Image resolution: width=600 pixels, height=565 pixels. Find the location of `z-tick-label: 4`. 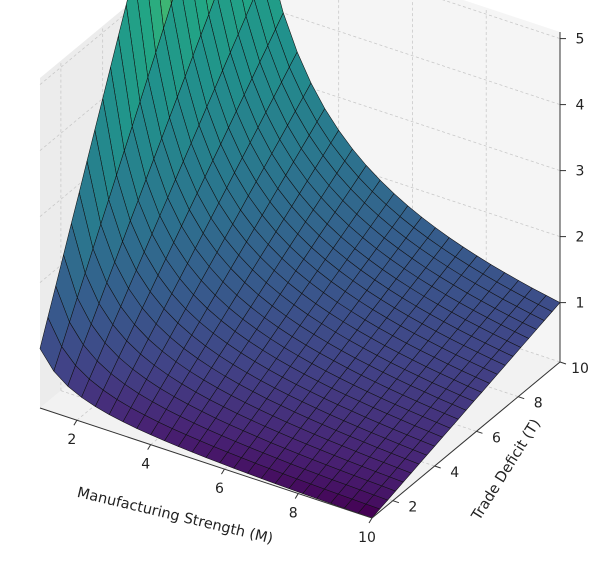

z-tick-label: 4 is located at coordinates (580, 106).